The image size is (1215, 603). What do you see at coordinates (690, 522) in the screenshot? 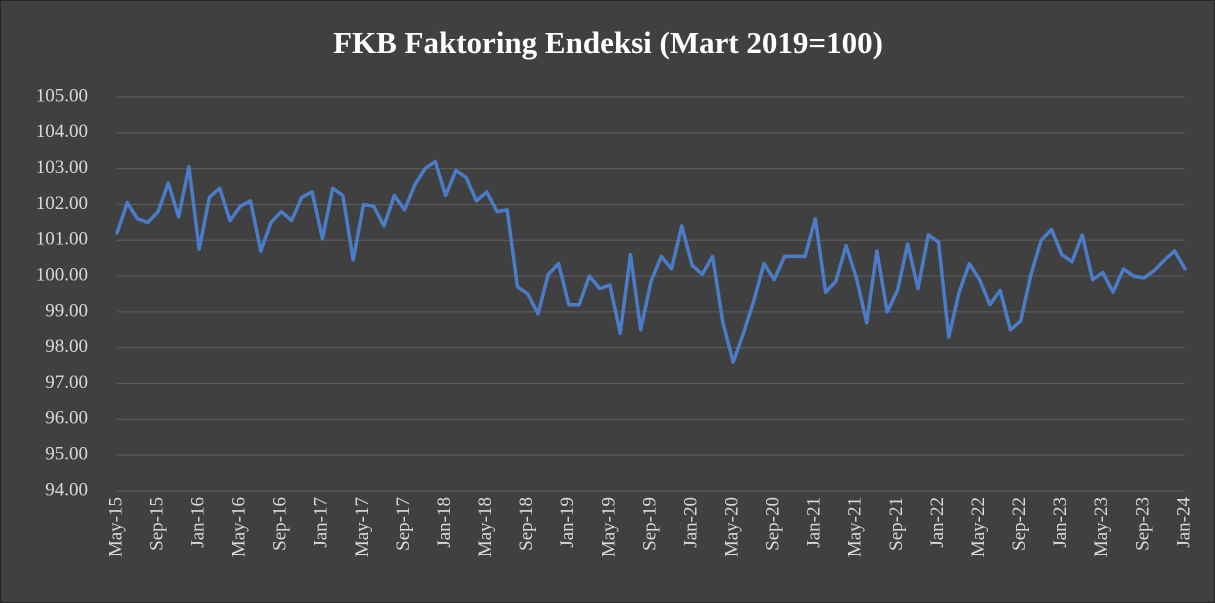
I see `x-tick-label: Jan-20` at bounding box center [690, 522].